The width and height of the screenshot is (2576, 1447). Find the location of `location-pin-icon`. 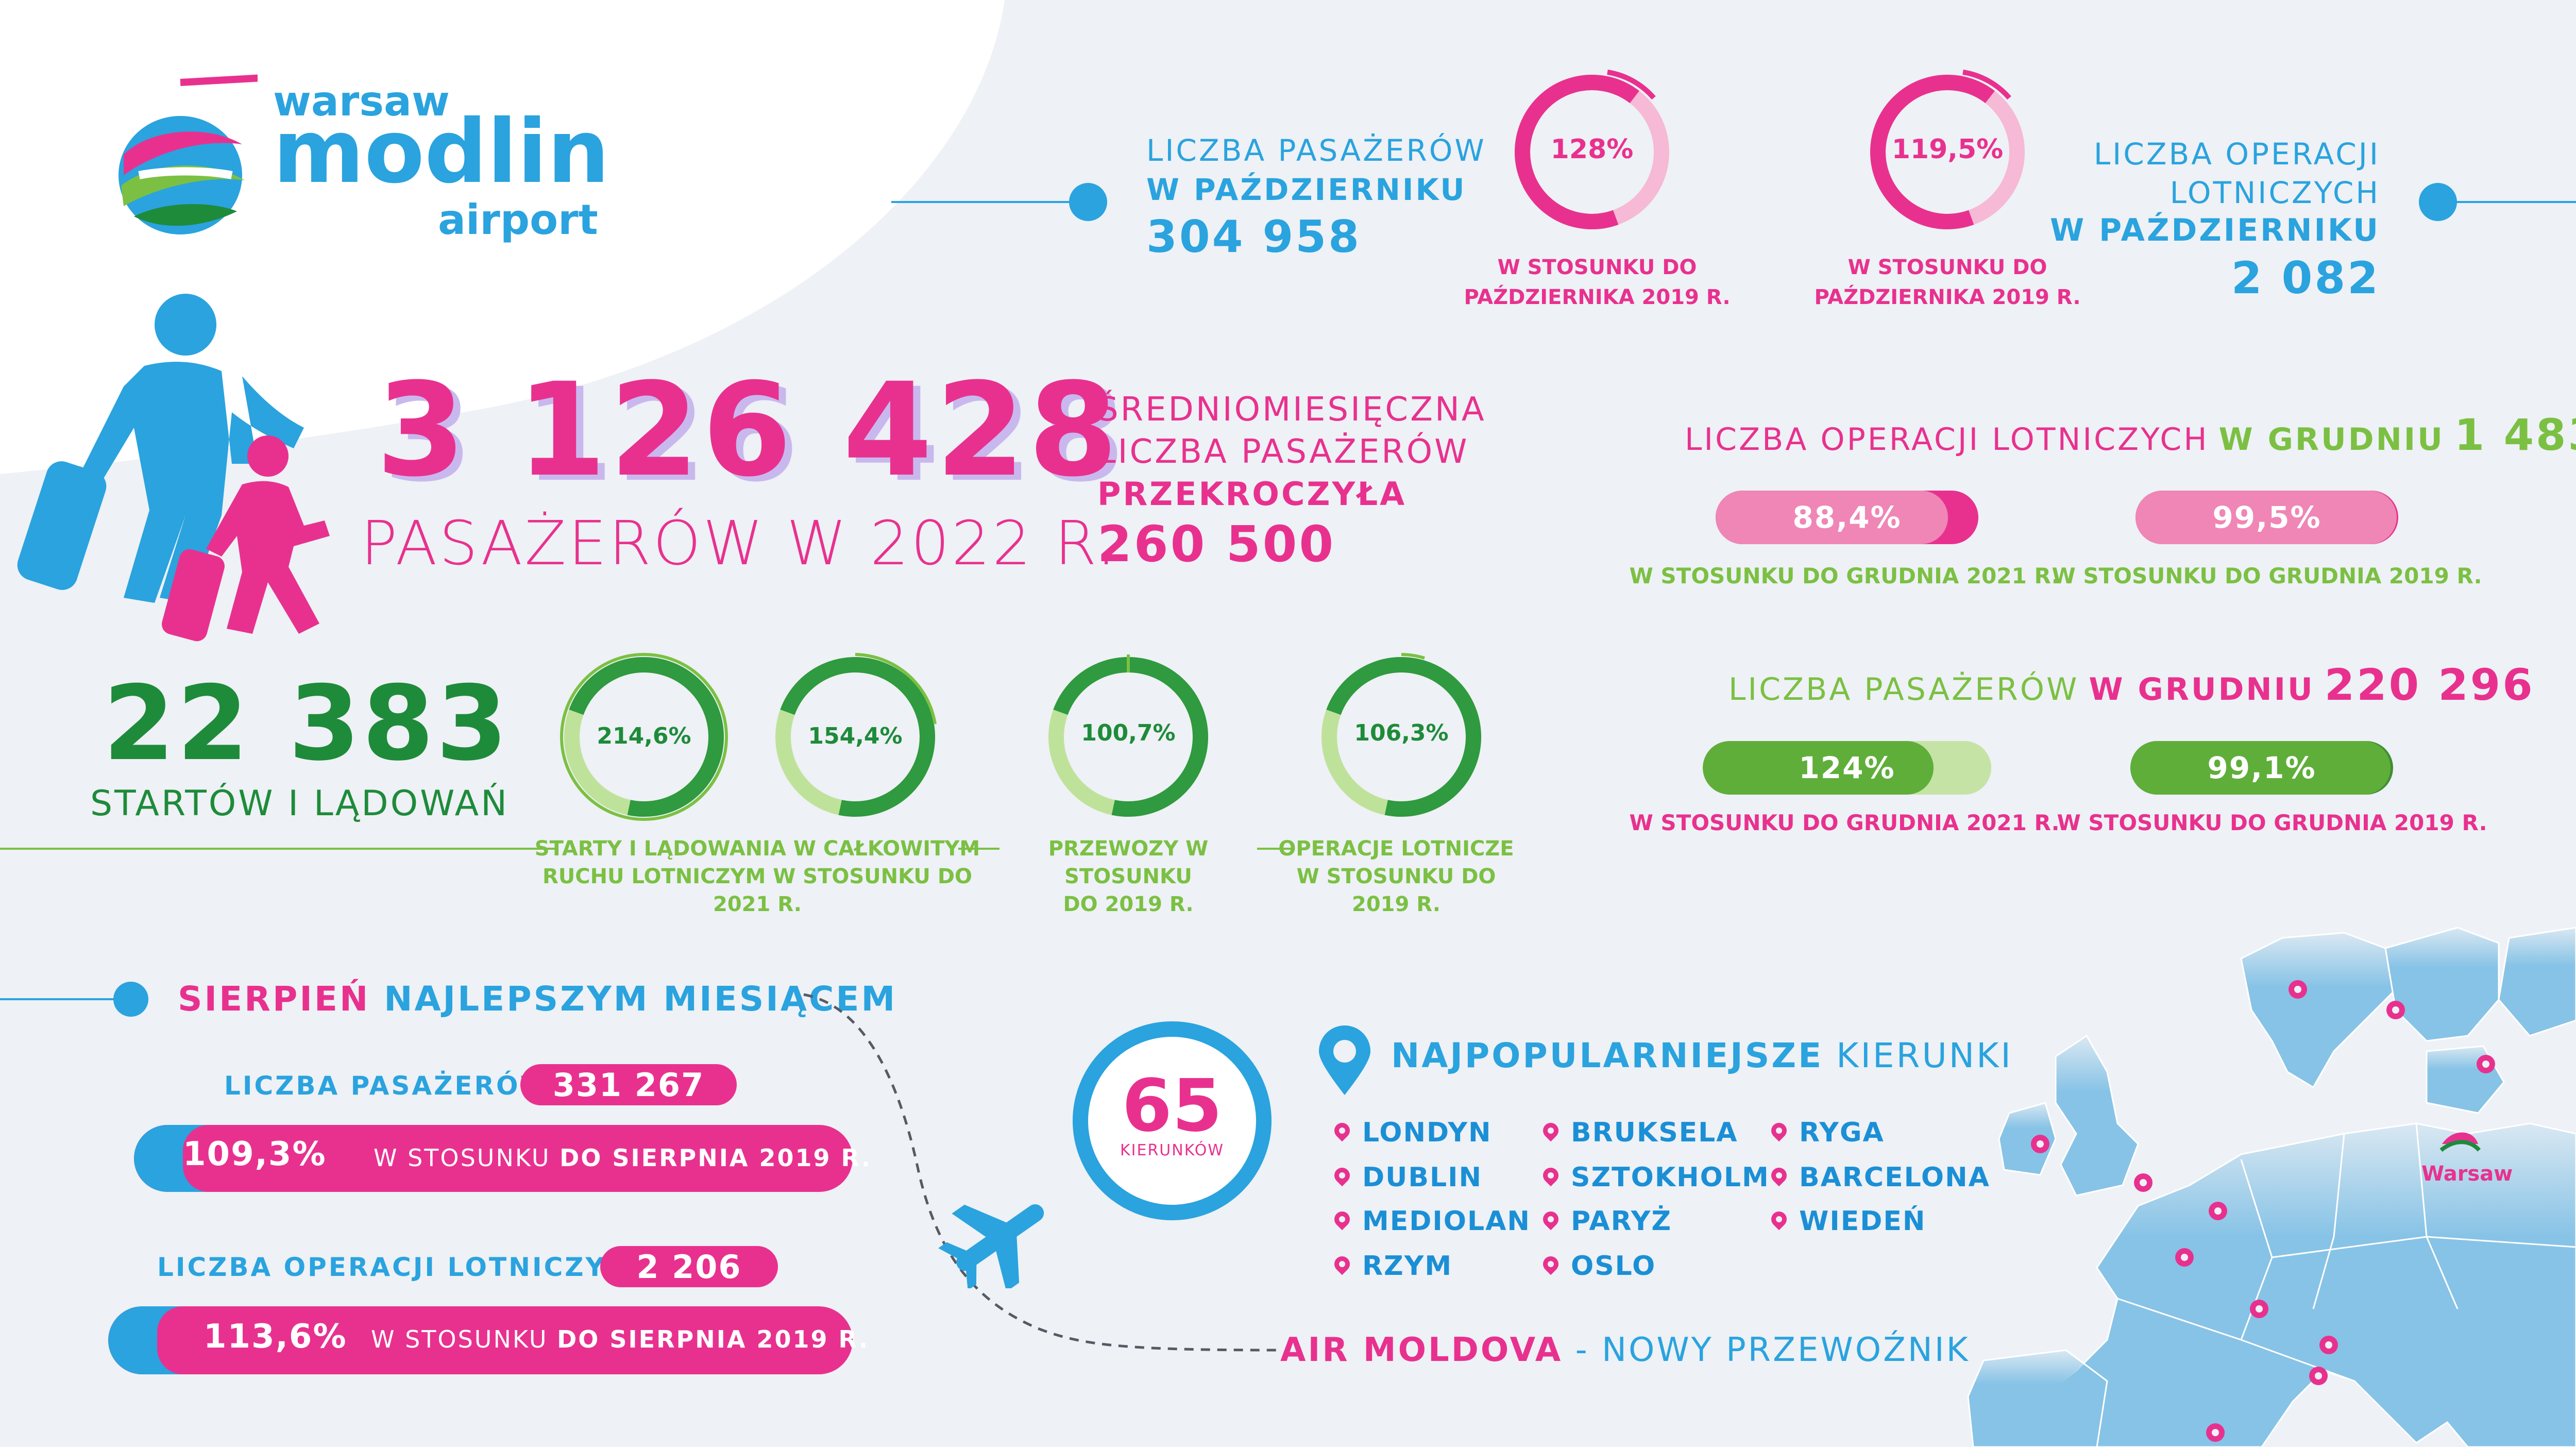

location-pin-icon is located at coordinates (1344, 1060).